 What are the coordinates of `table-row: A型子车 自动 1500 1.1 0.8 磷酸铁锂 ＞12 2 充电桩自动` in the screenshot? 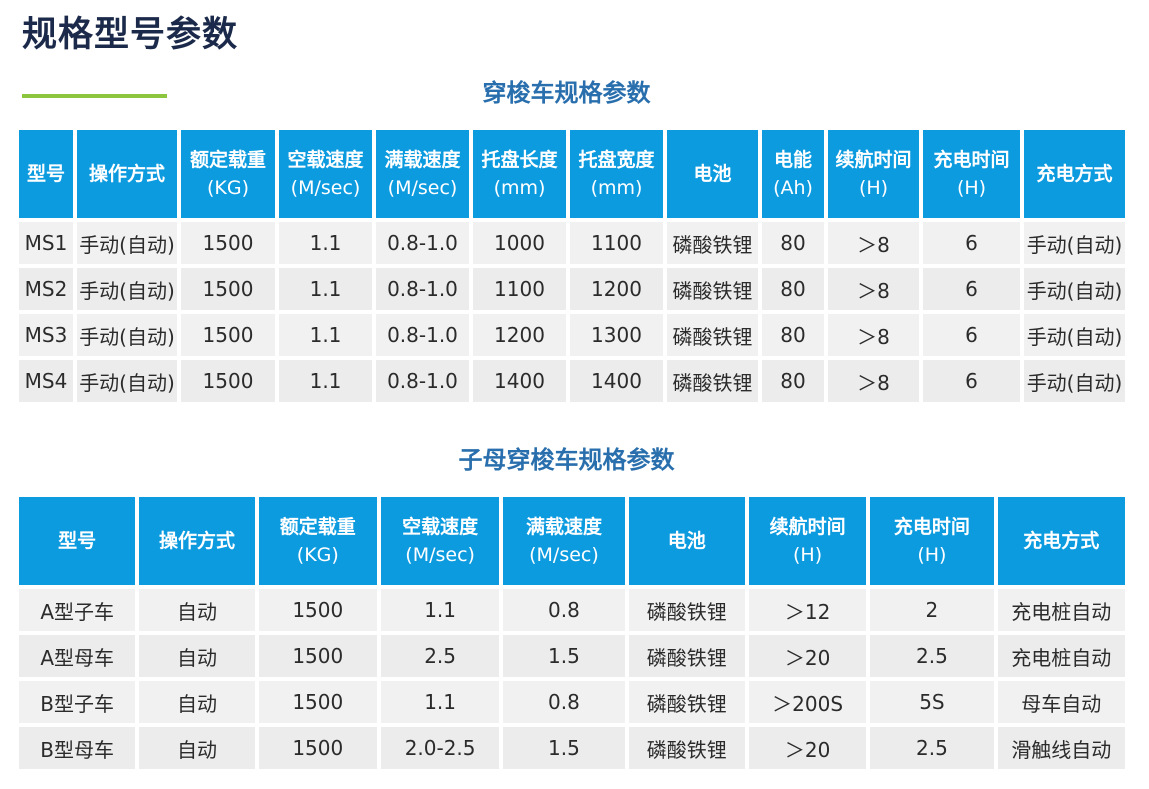 It's located at (572, 610).